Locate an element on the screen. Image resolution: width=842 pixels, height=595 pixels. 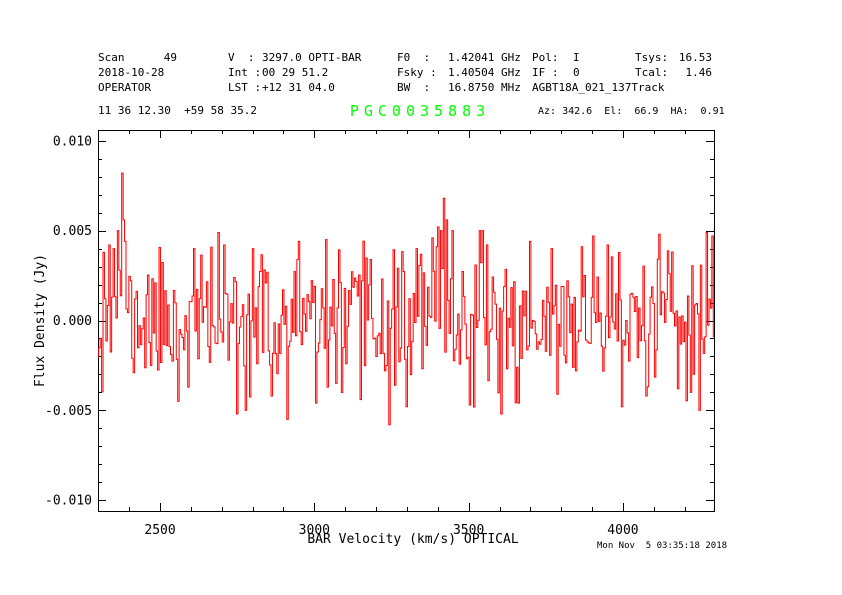
fsky-value: 1.40504 GHz is located at coordinates (484, 72).